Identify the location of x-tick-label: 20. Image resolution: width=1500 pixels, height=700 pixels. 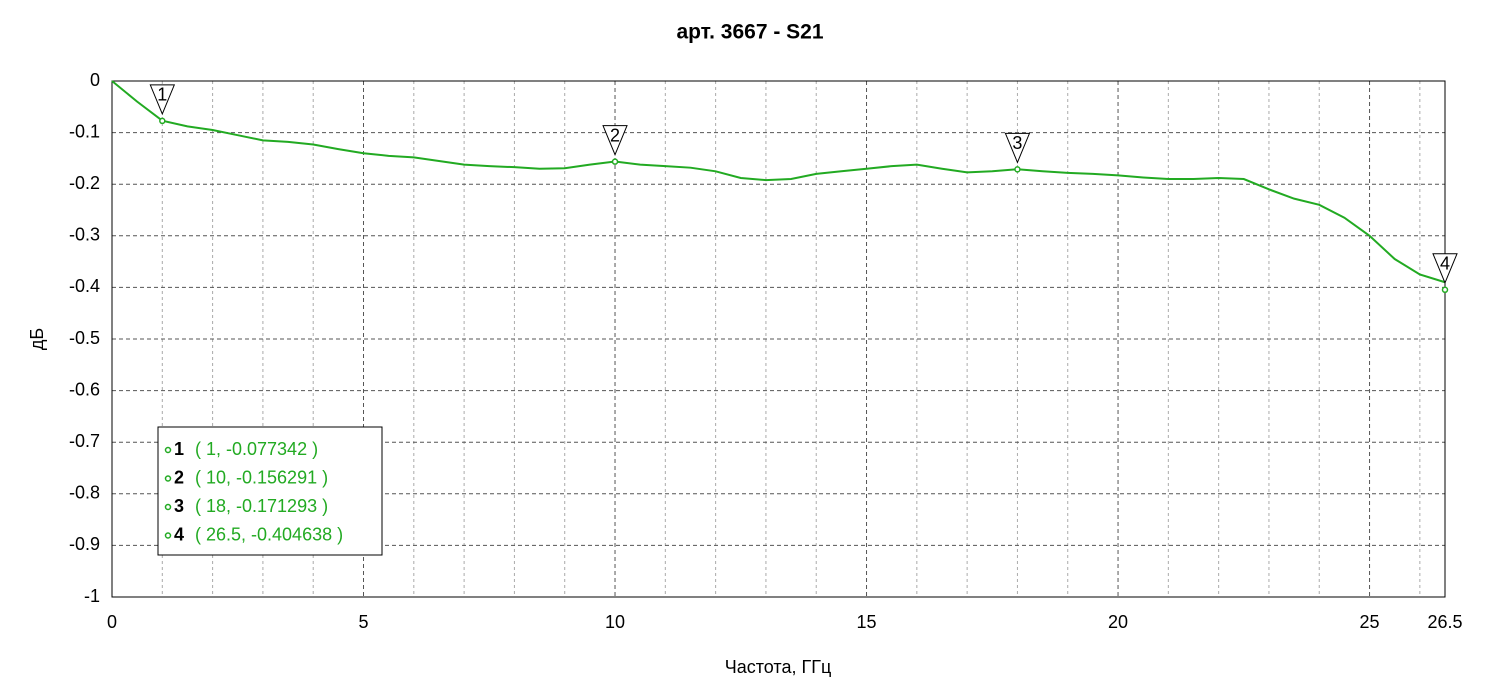
(1118, 622).